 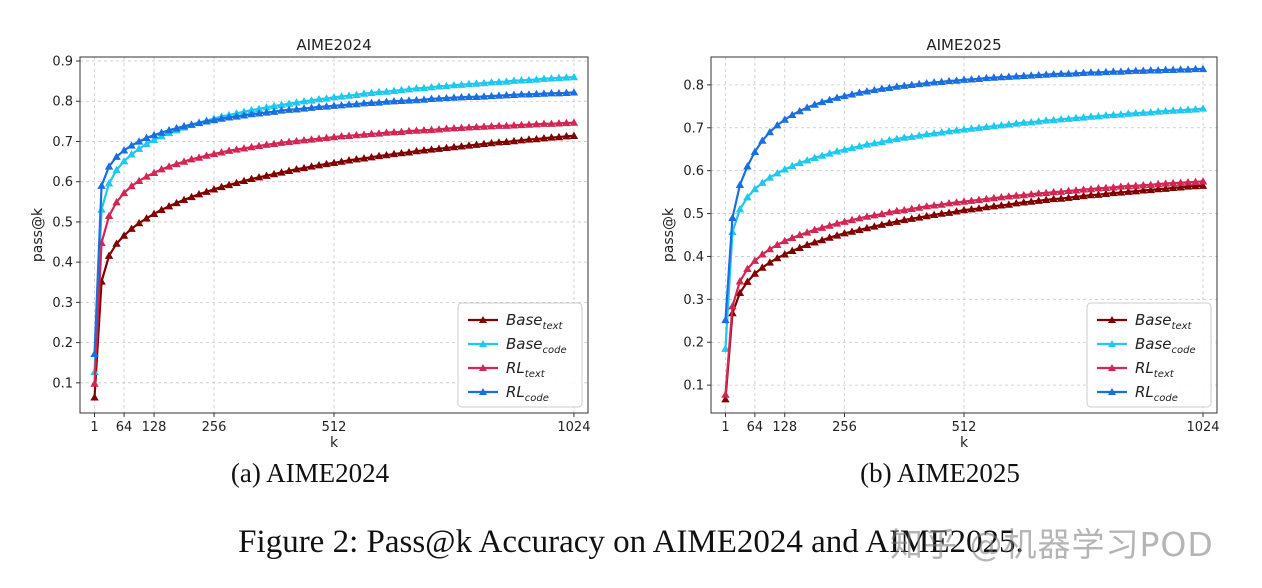 What do you see at coordinates (1202, 427) in the screenshot?
I see `x-tick-label: 1024` at bounding box center [1202, 427].